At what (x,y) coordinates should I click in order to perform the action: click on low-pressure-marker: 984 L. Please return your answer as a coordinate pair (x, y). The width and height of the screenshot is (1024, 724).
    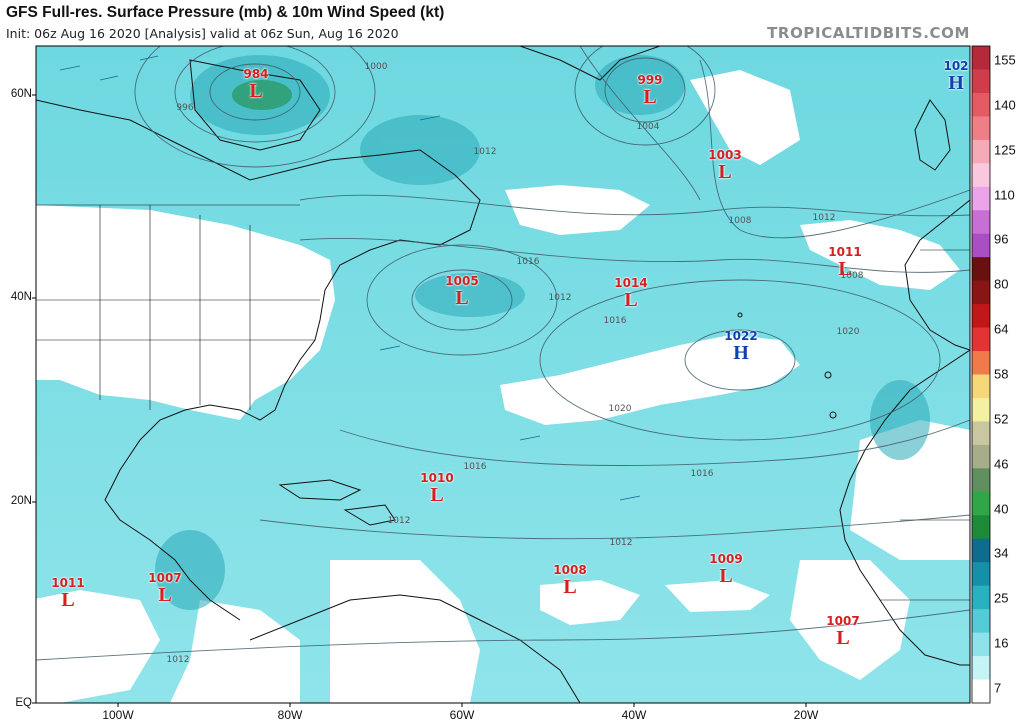
    Looking at the image, I should click on (255, 84).